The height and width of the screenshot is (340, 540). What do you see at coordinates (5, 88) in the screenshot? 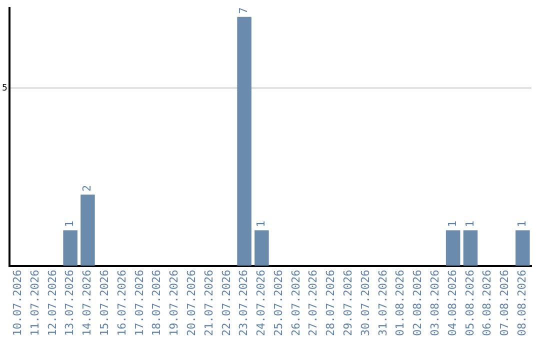
I see `y-tick-label: 5` at bounding box center [5, 88].